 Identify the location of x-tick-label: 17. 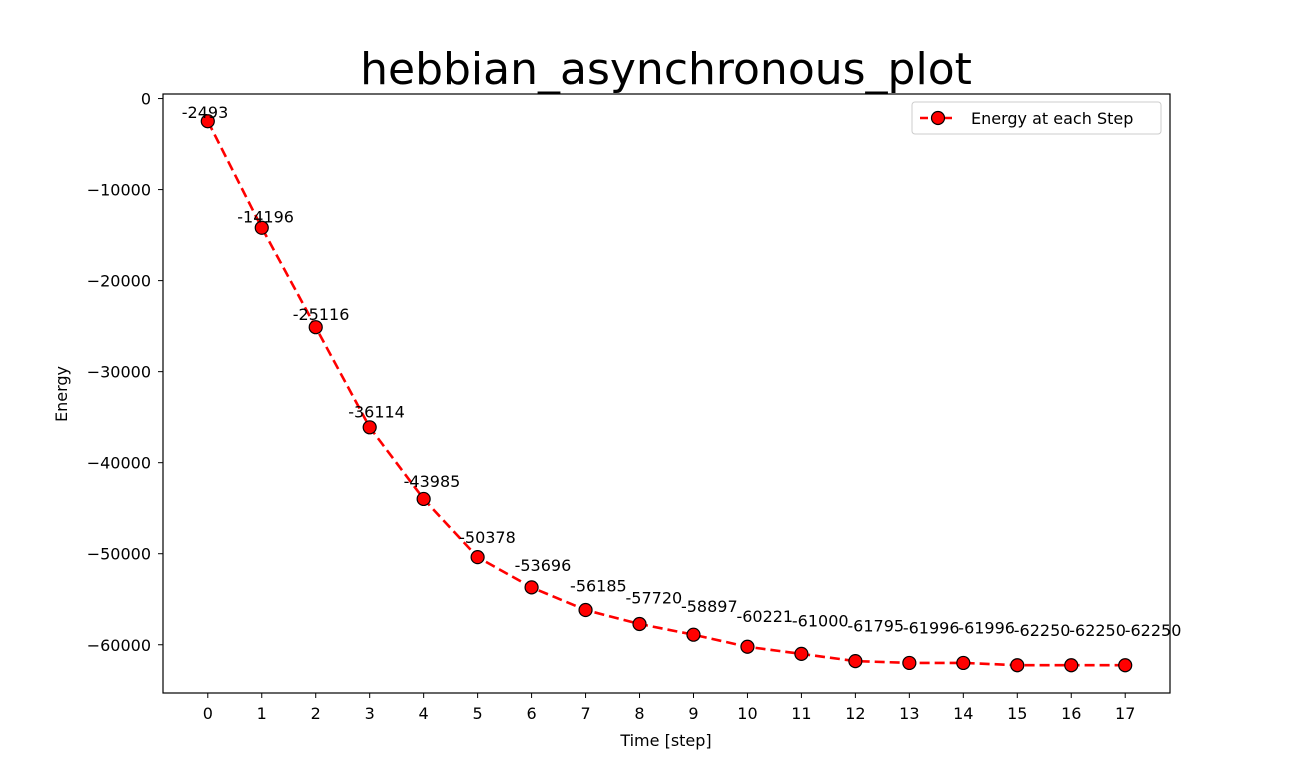
(1125, 713).